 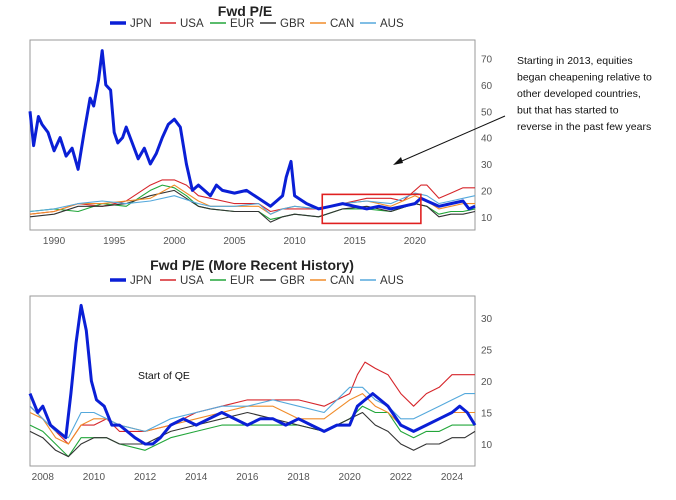 What do you see at coordinates (487, 191) in the screenshot?
I see `chart1-y-tick: 20` at bounding box center [487, 191].